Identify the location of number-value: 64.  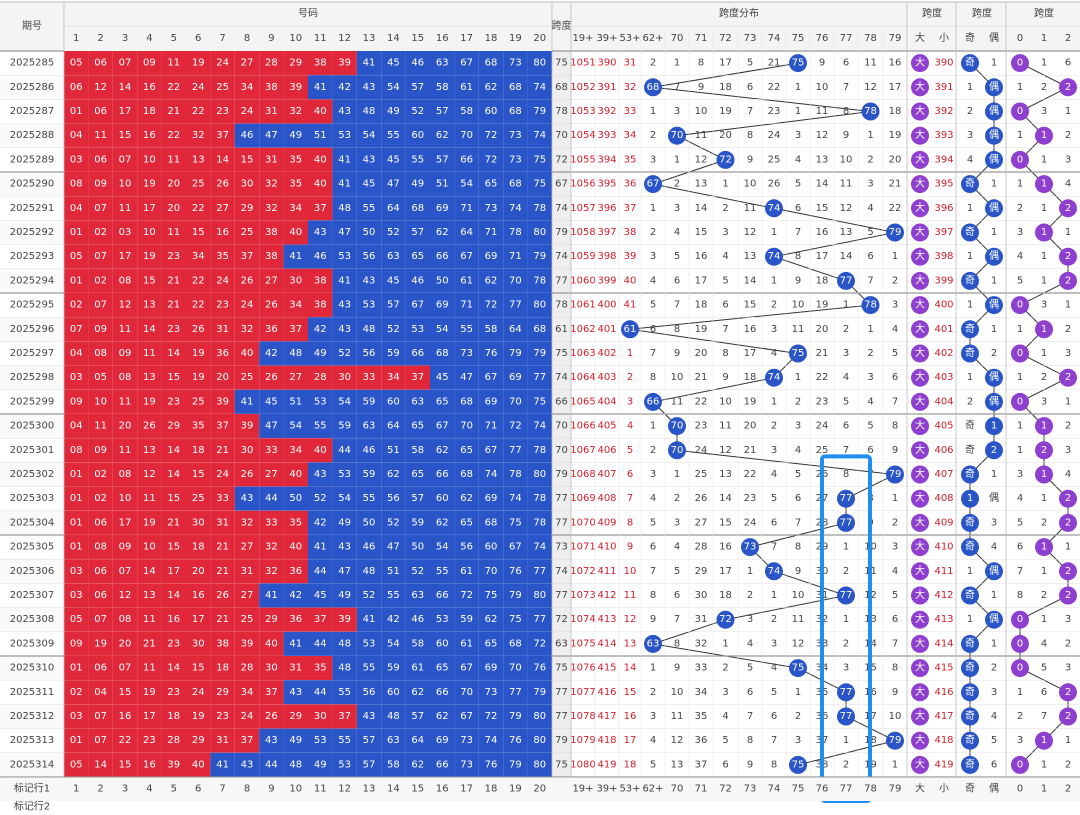
(393, 208).